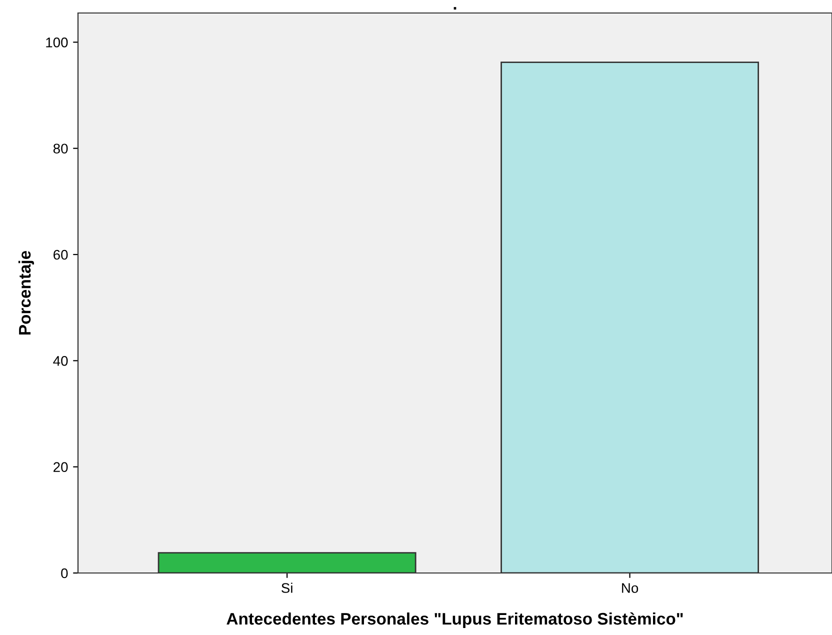 The height and width of the screenshot is (635, 832). I want to click on y-tick-label: 20, so click(61, 467).